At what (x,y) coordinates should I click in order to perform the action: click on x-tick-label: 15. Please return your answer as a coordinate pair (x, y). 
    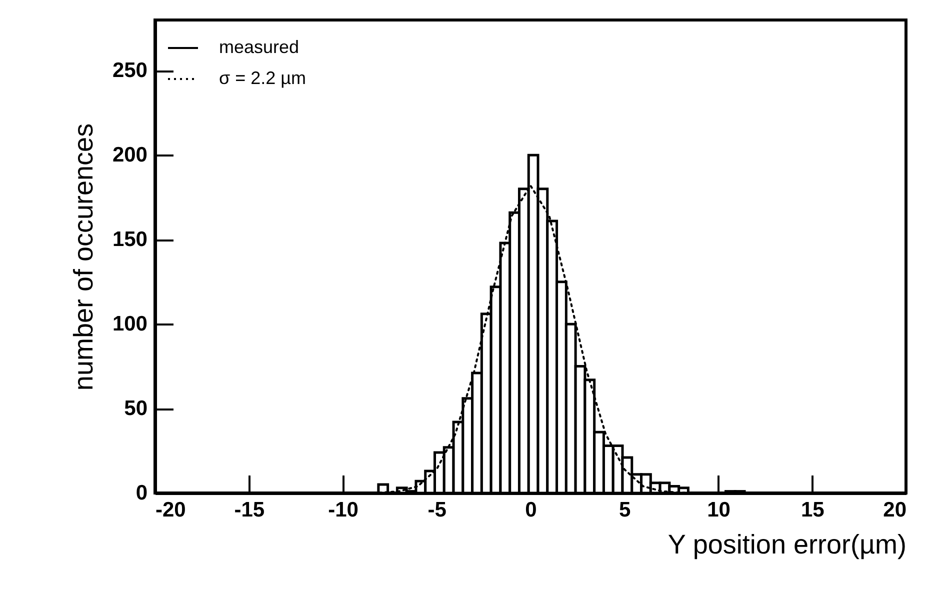
    Looking at the image, I should click on (812, 510).